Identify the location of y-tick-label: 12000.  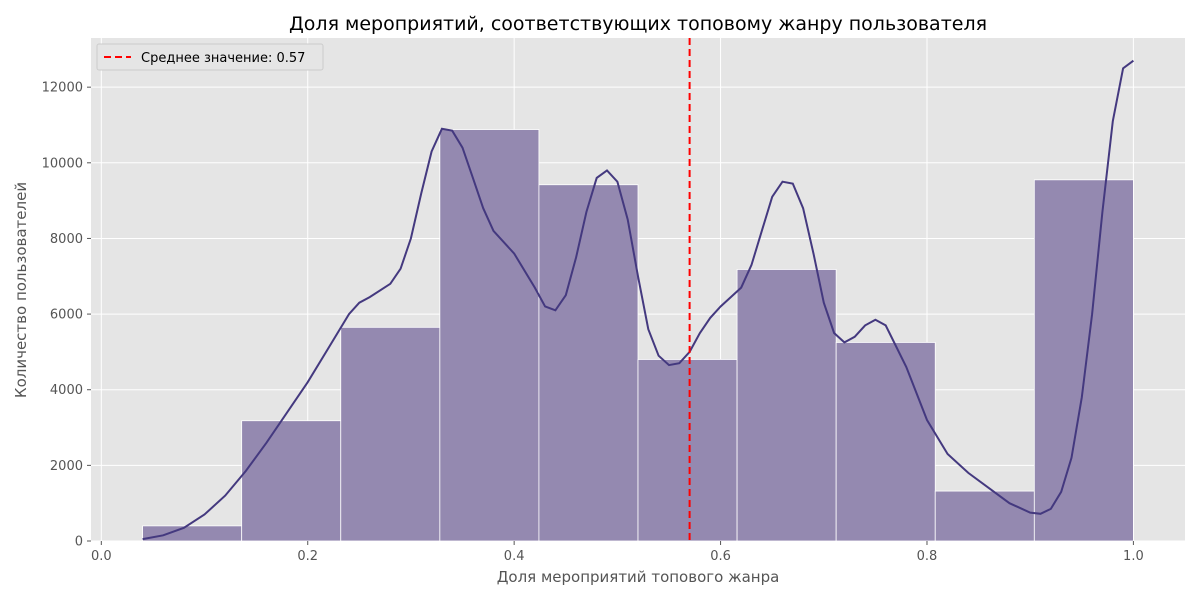
(62, 88).